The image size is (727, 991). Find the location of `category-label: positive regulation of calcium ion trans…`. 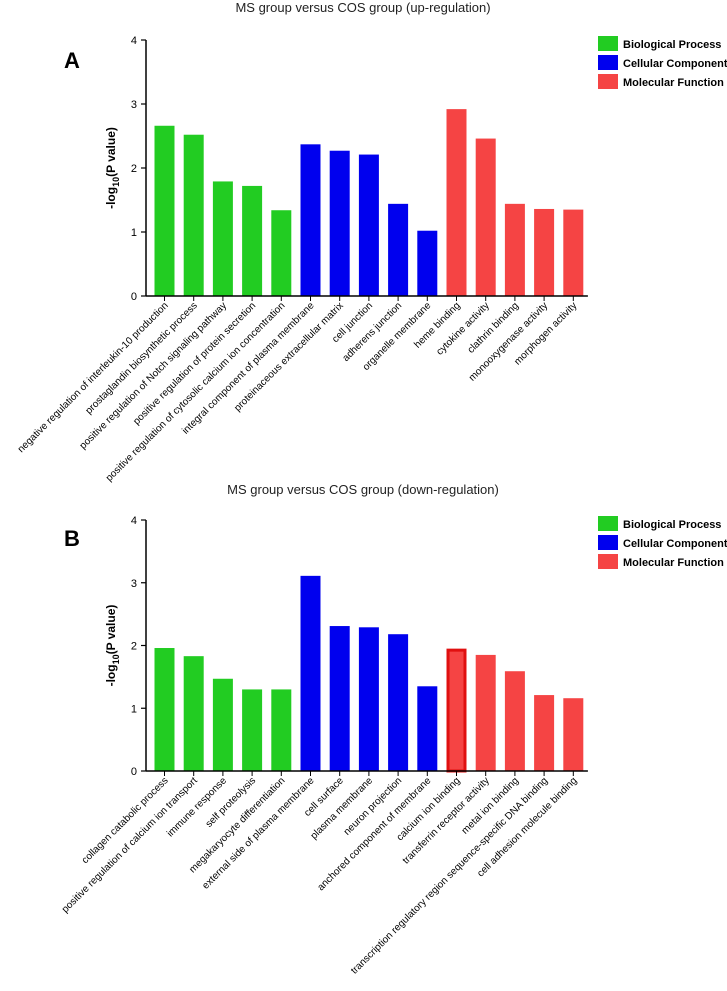

category-label: positive regulation of calcium ion trans… is located at coordinates (130, 845).